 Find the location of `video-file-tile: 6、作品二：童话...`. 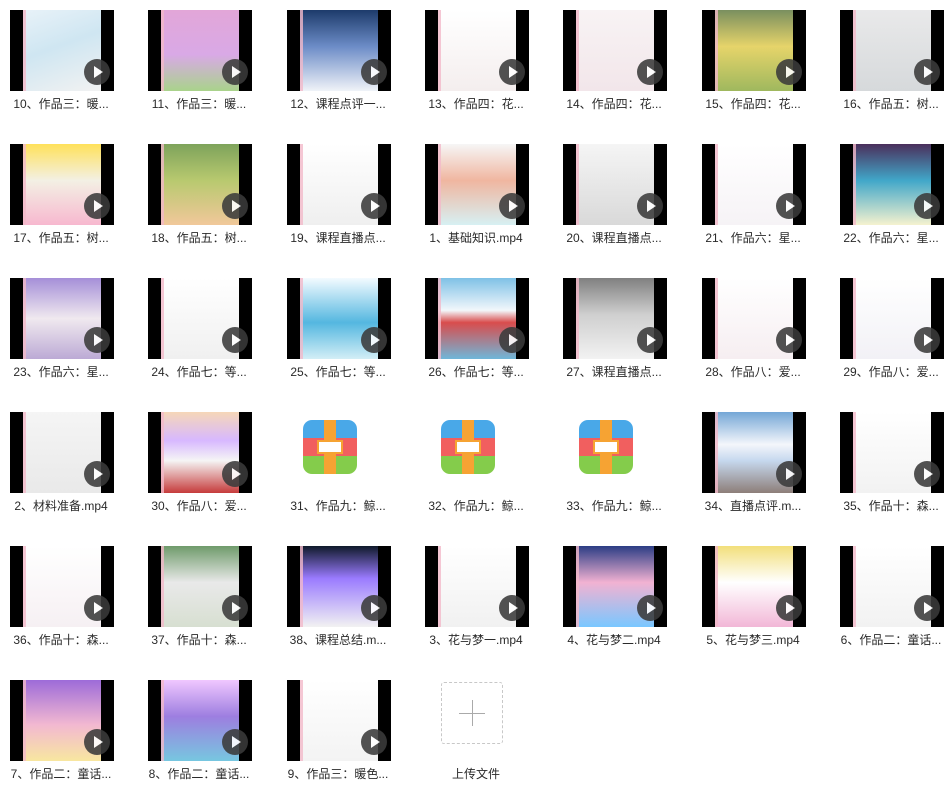

video-file-tile: 6、作品二：童话... is located at coordinates (888, 600).